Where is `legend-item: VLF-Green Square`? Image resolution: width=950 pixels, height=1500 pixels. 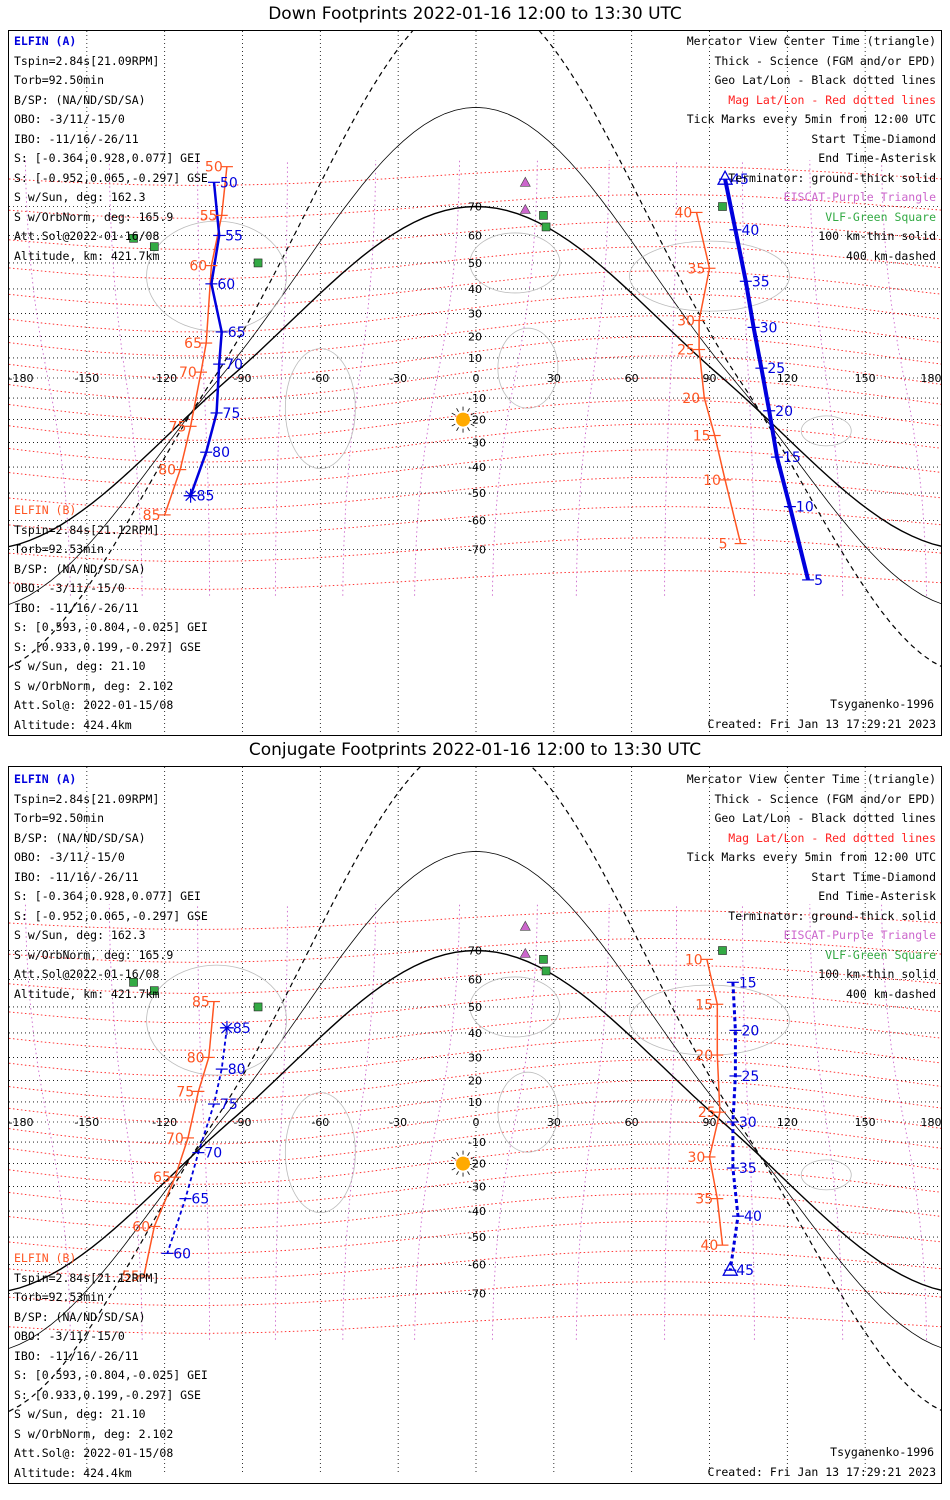 legend-item: VLF-Green Square is located at coordinates (880, 954).